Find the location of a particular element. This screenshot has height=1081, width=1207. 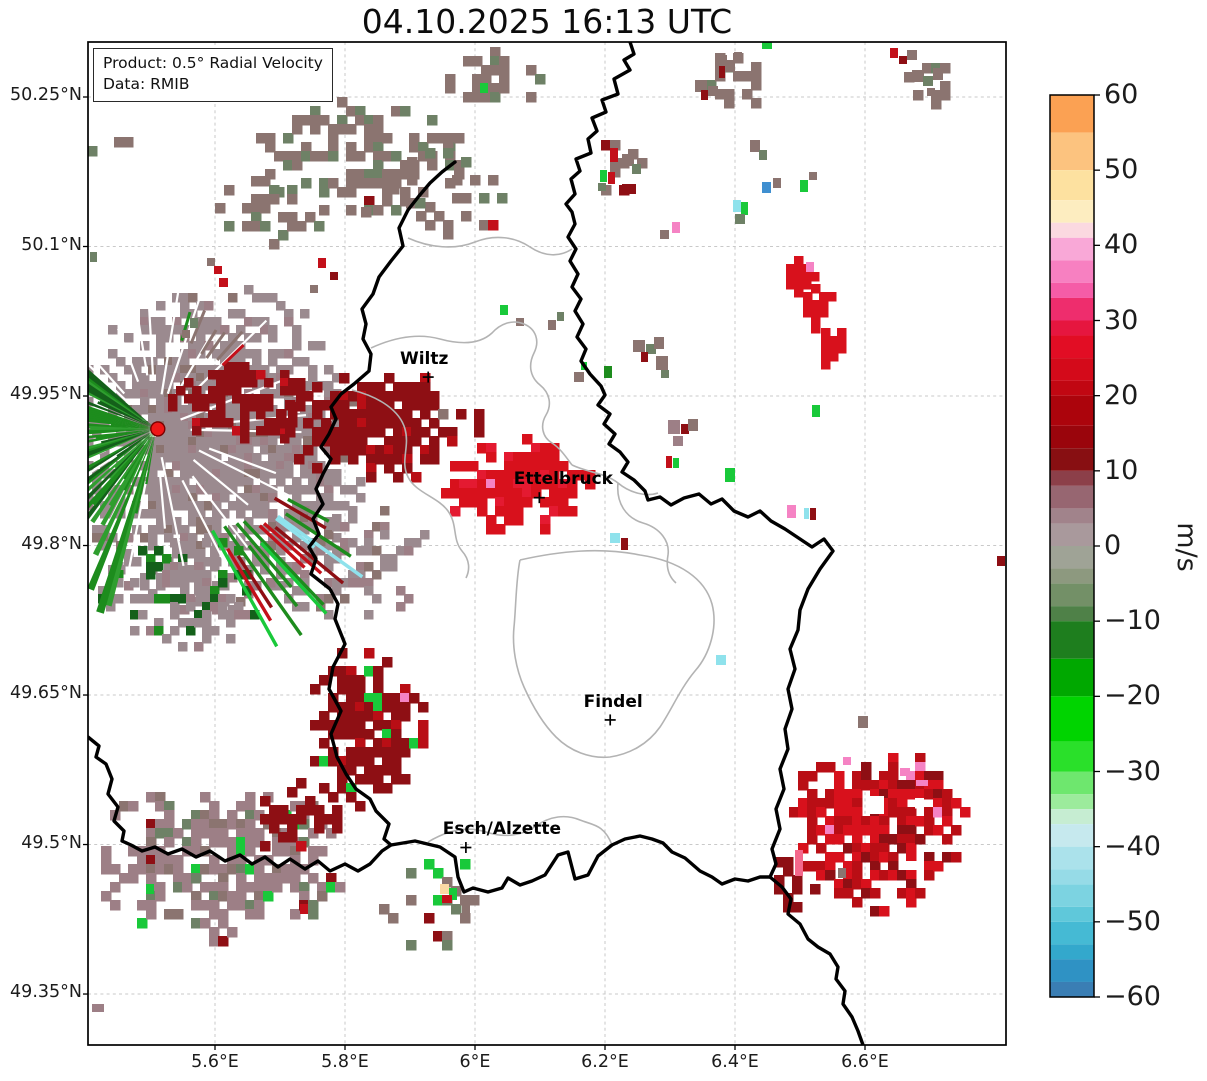

colorbar is located at coordinates (1074, 546).